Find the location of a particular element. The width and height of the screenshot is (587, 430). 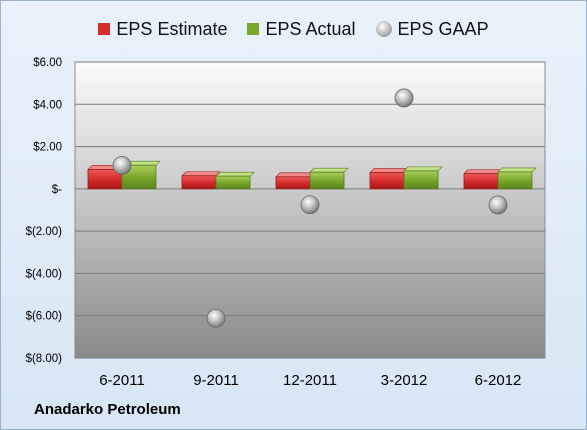

legend-label-estimate: EPS Estimate is located at coordinates (172, 28).